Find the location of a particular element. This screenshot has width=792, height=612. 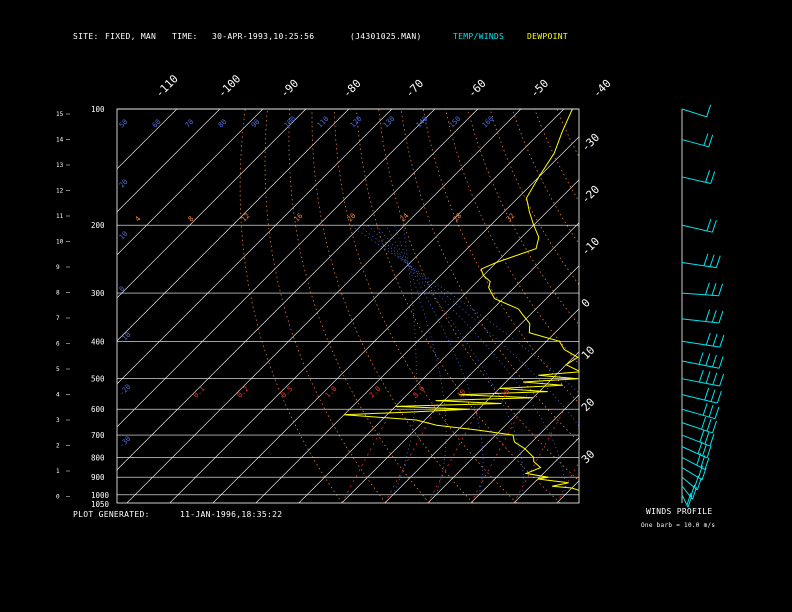

isotherm-label-right: -30 is located at coordinates (590, 142).